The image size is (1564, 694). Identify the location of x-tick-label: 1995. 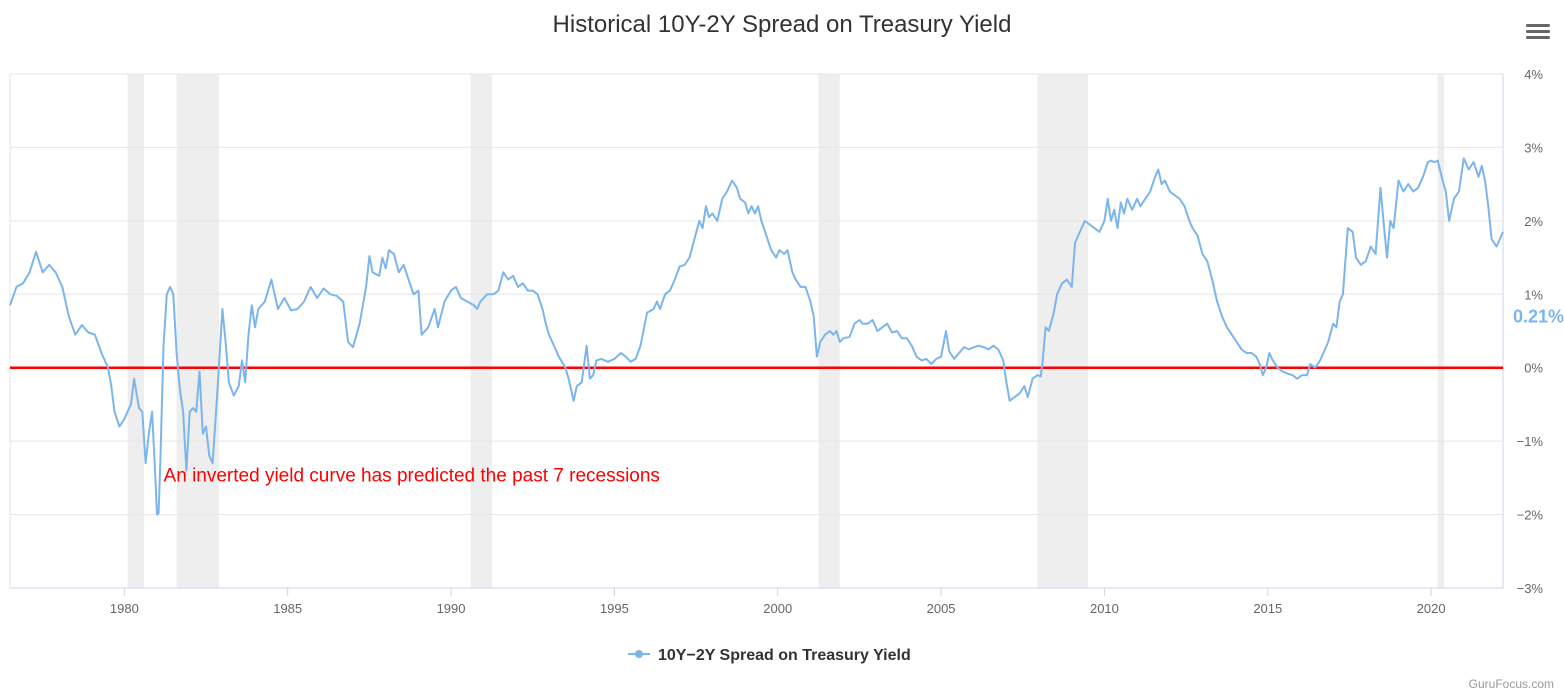
(614, 608).